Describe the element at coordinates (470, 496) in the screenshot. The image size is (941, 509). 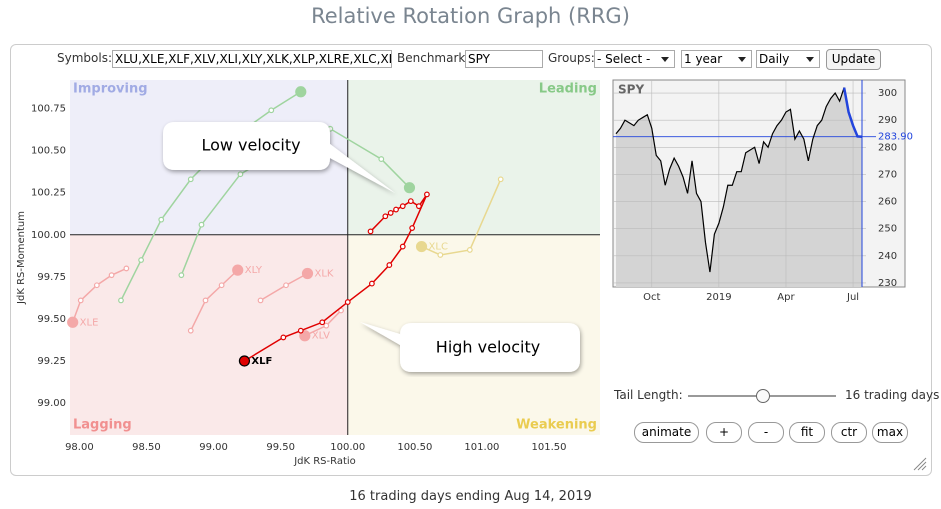
I see `footer: 16 trading days ending Aug 14, 2019` at that location.